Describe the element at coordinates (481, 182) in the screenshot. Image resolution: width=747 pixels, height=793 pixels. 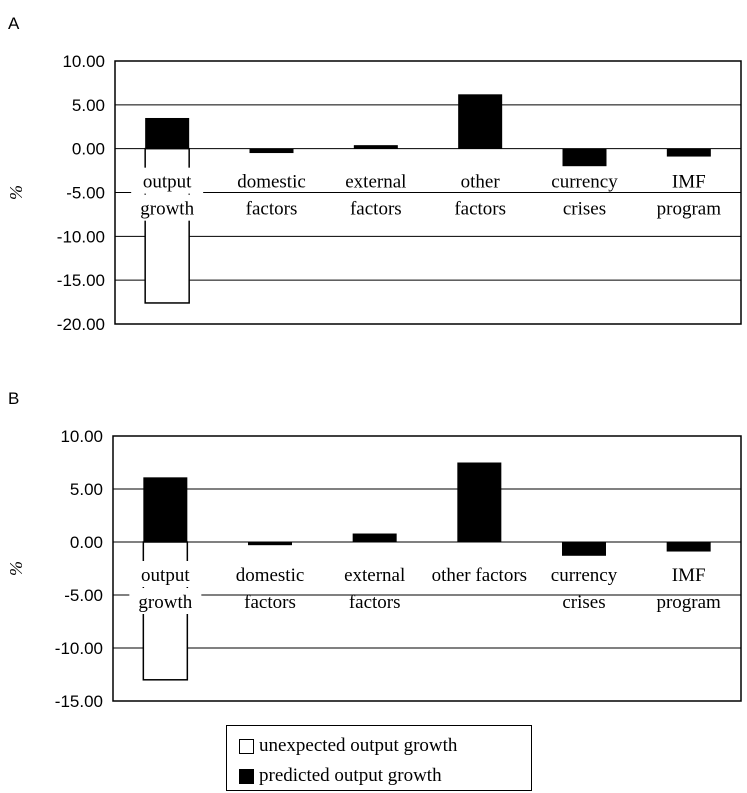
I see `category-label: other` at that location.